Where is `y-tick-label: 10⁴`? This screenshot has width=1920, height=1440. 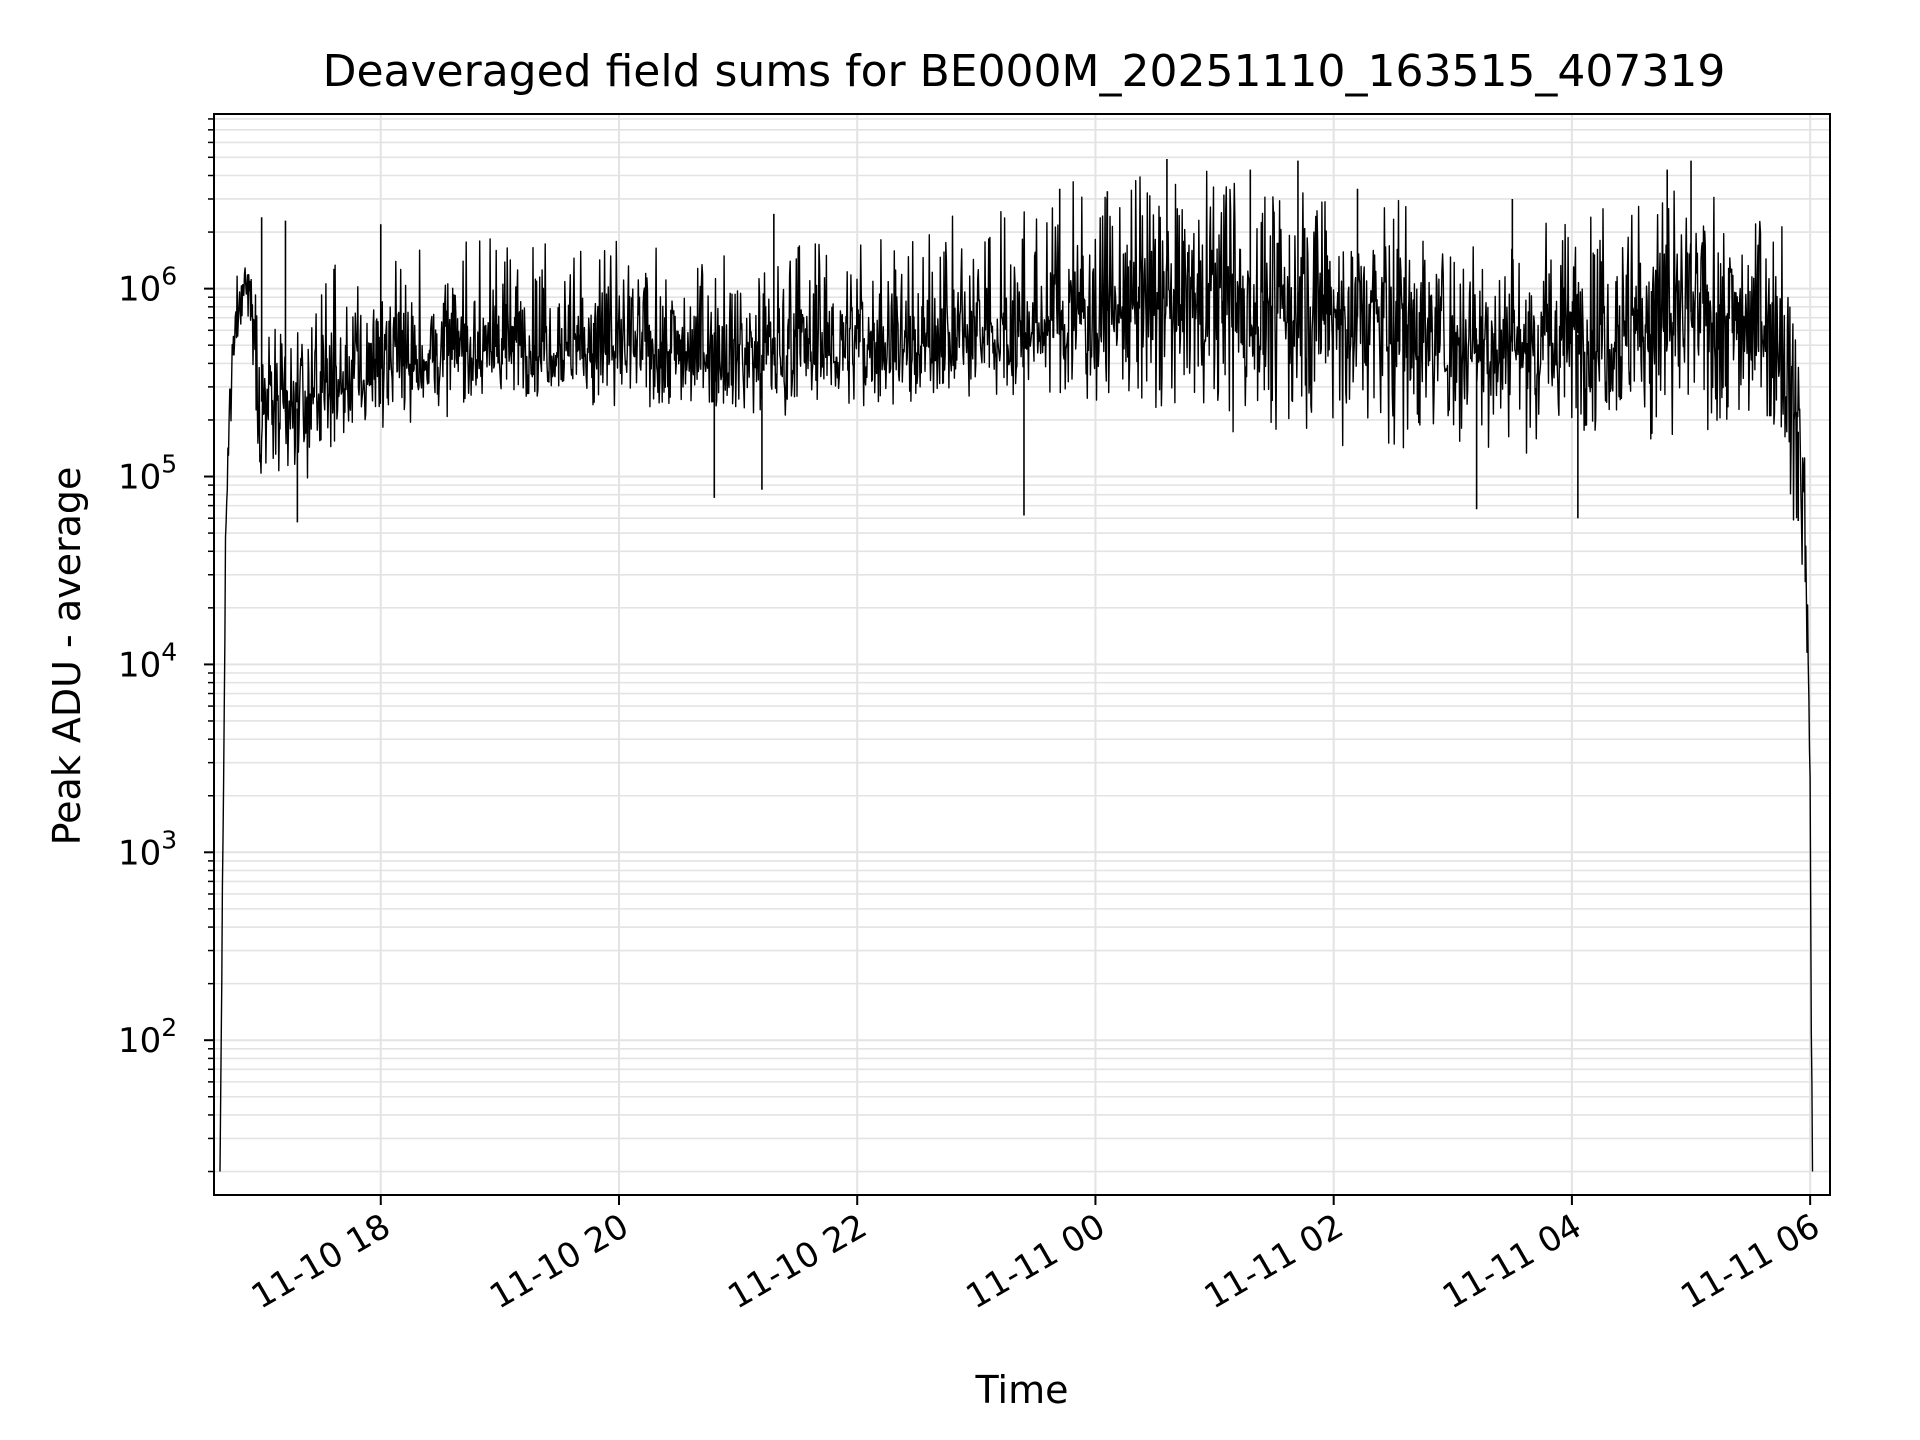 y-tick-label: 10⁴ is located at coordinates (147, 661).